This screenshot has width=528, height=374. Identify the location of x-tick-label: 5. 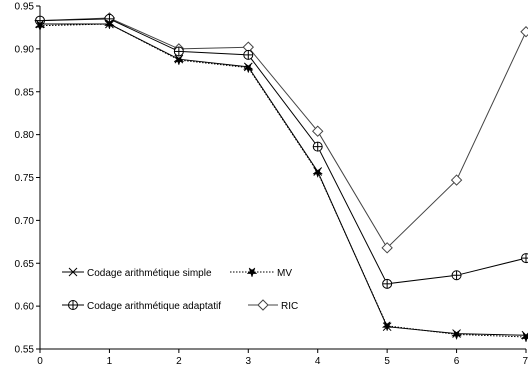
(387, 361).